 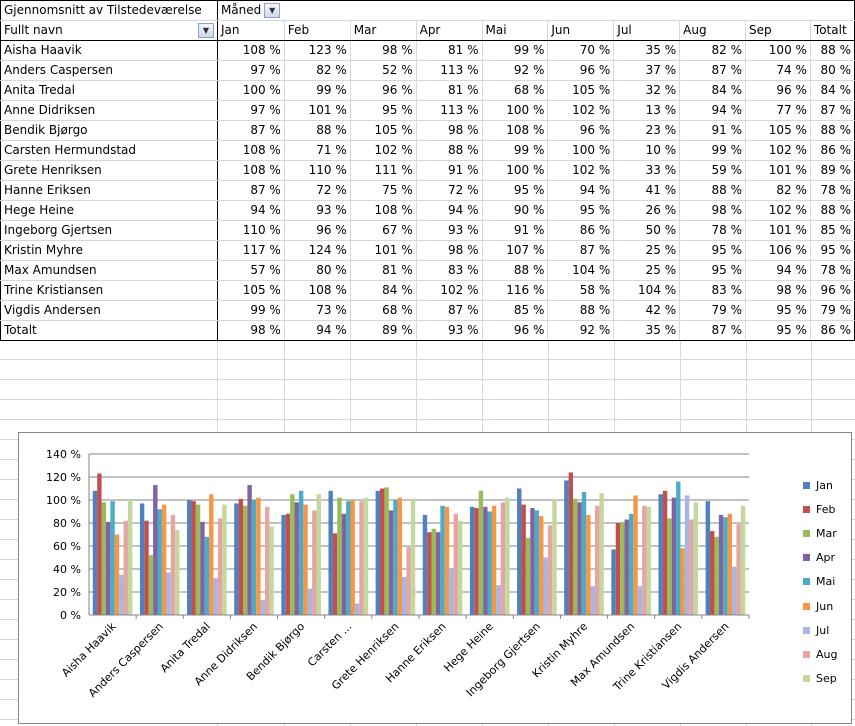 What do you see at coordinates (713, 30) in the screenshot?
I see `month-header-aug: Aug` at bounding box center [713, 30].